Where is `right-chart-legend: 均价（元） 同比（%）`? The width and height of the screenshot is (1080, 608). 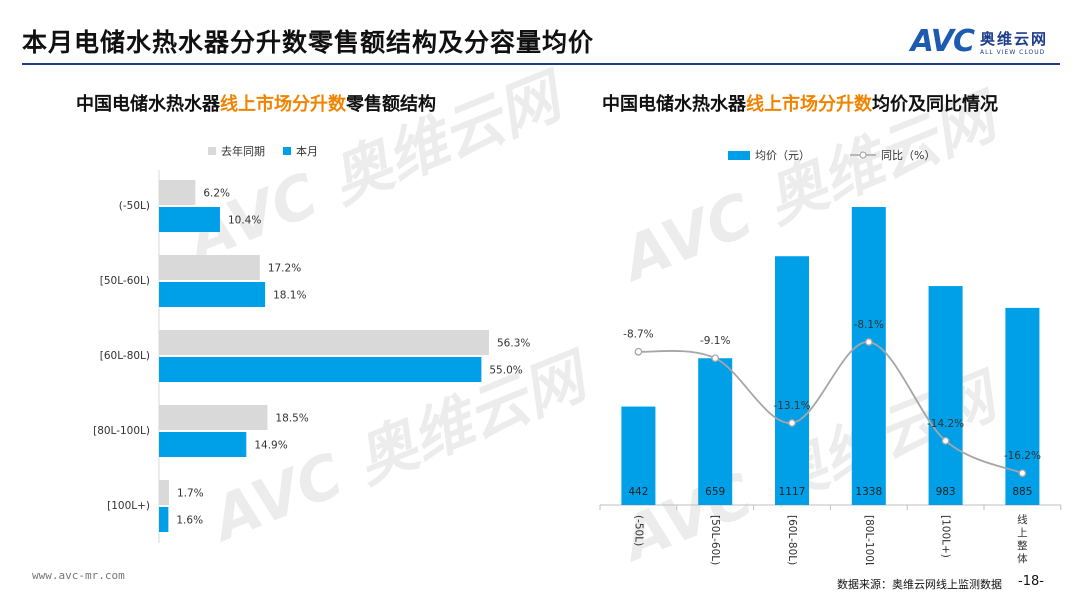
right-chart-legend: 均价（元） 同比（%） is located at coordinates (831, 155).